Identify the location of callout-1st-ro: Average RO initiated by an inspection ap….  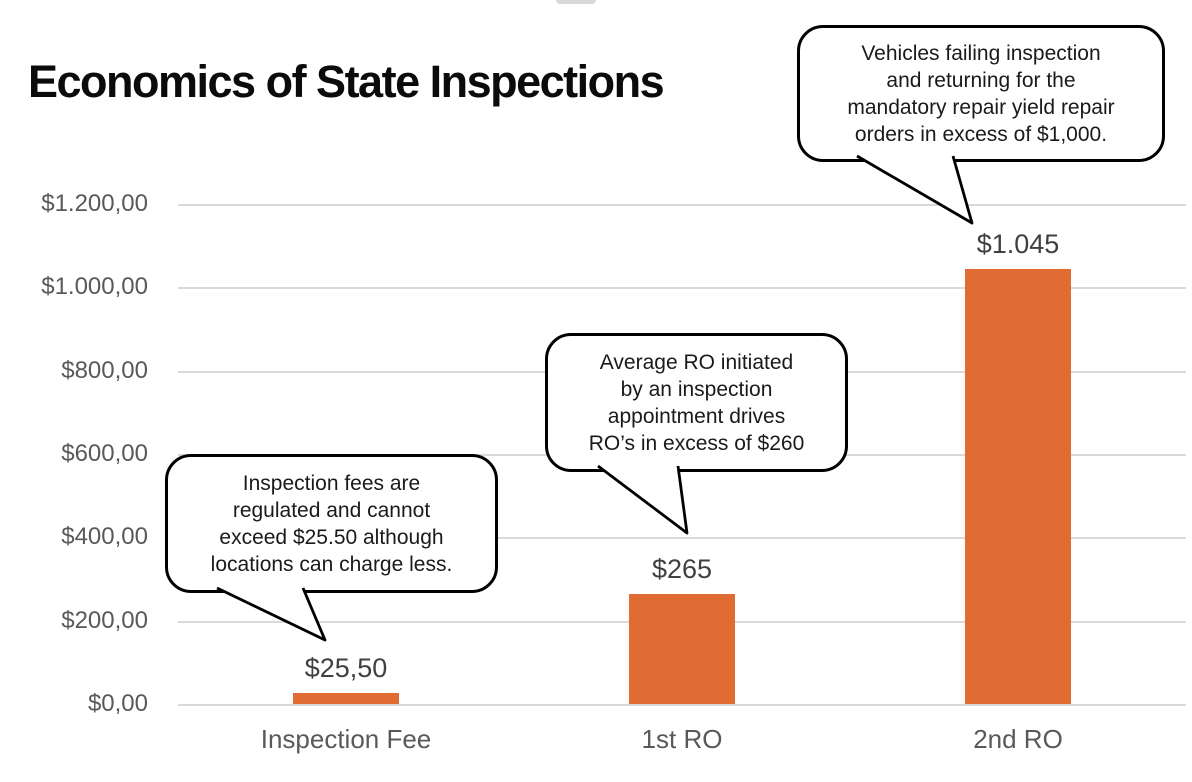
(696, 402).